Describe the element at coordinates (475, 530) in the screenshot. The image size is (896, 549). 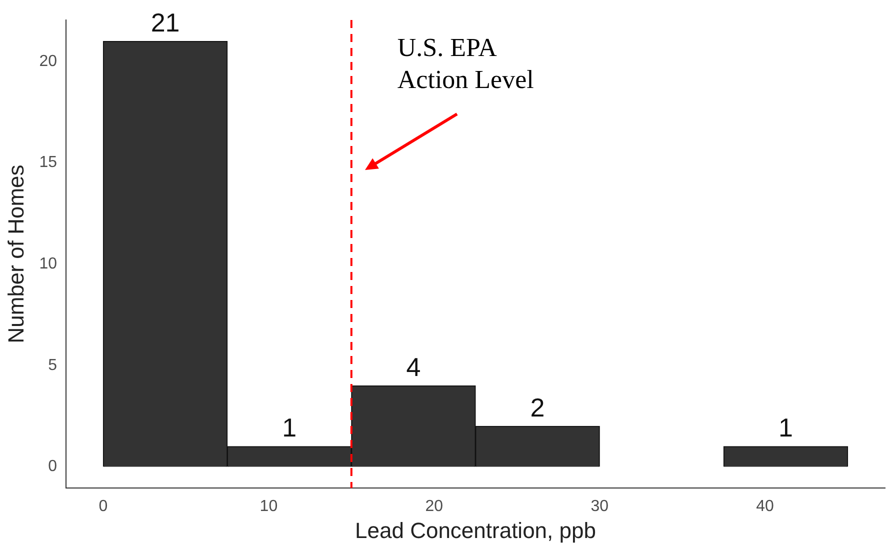
I see `x-axis-title: Lead Concentration, ppb` at that location.